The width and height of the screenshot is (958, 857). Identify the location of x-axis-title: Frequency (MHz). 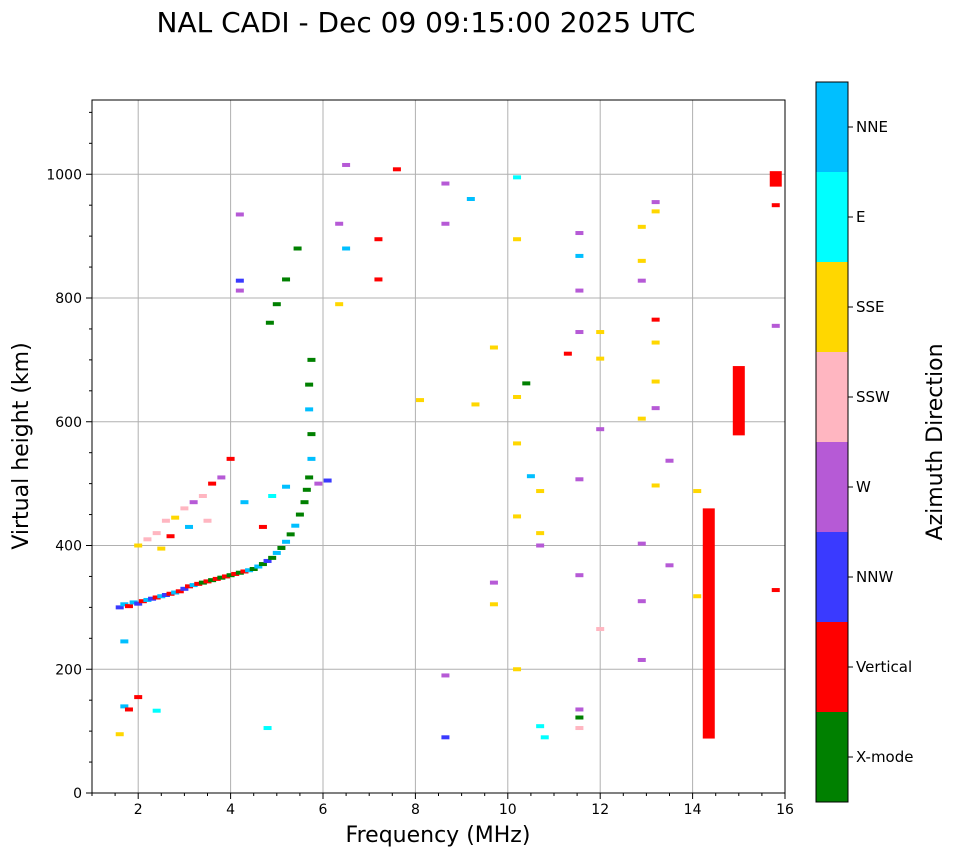
(438, 835).